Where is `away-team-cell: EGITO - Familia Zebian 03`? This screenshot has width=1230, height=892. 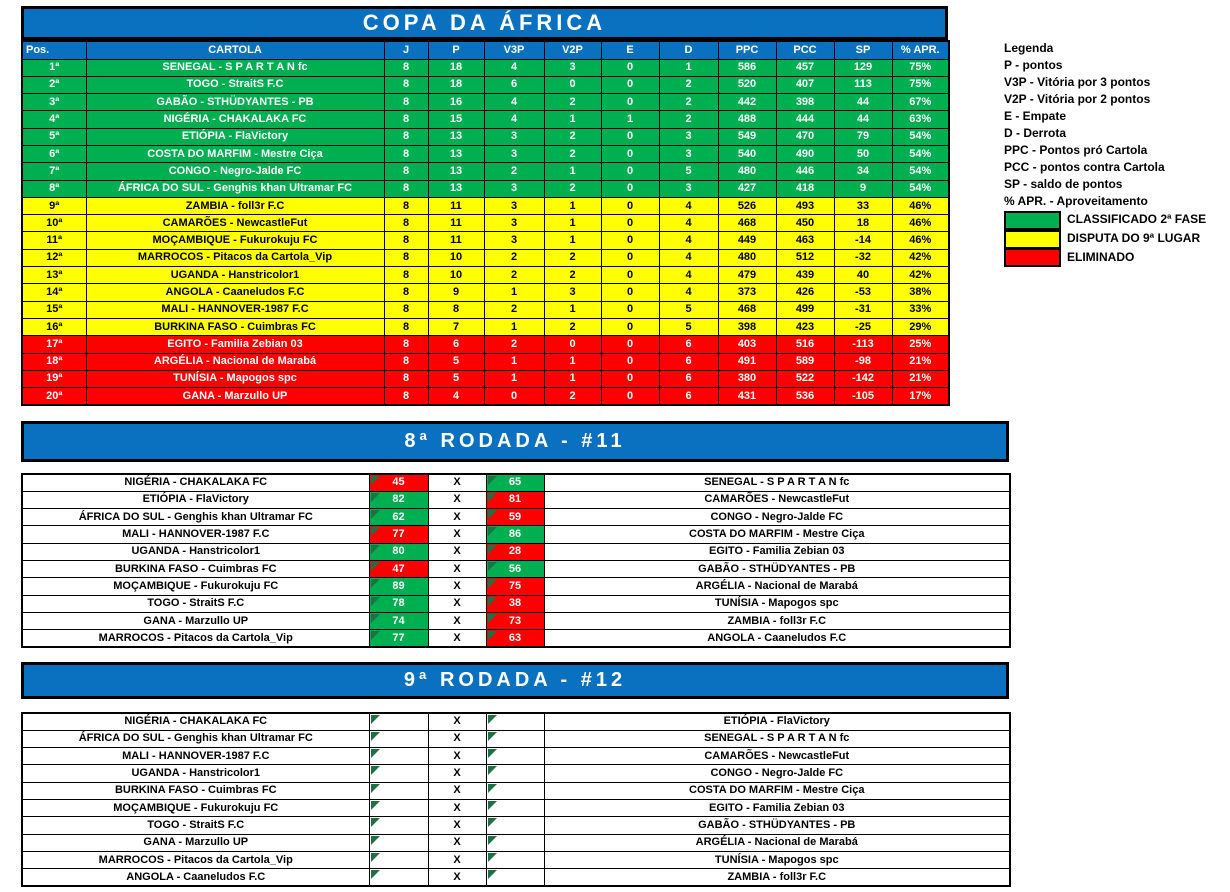
away-team-cell: EGITO - Familia Zebian 03 is located at coordinates (777, 551).